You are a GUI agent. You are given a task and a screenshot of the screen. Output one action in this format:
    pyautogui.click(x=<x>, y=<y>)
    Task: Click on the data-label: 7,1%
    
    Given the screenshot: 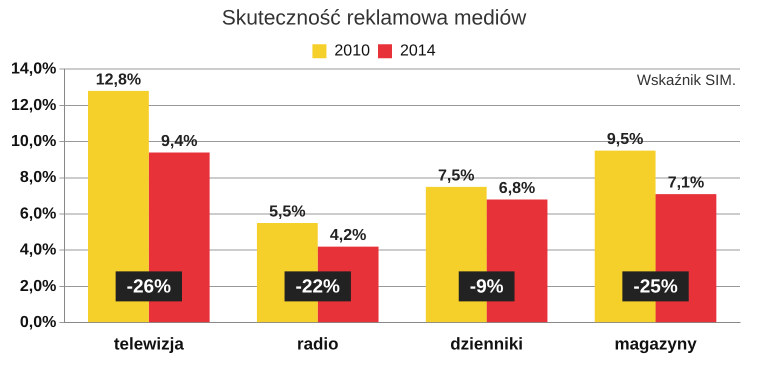 What is the action you would take?
    pyautogui.click(x=686, y=183)
    